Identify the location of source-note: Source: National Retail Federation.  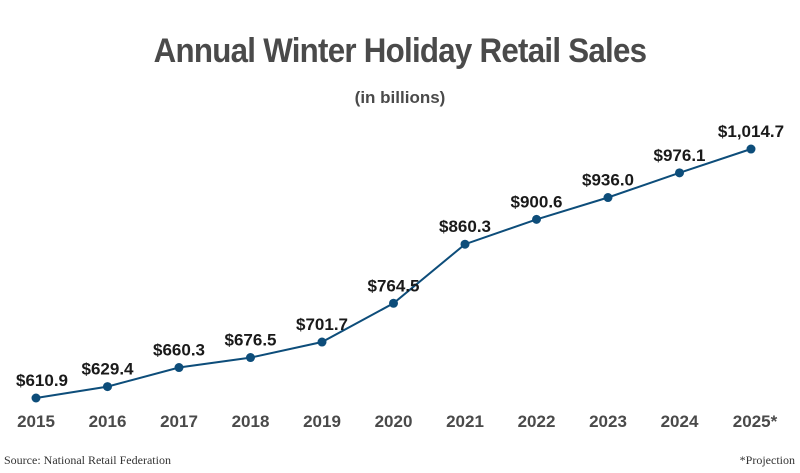
(87, 460).